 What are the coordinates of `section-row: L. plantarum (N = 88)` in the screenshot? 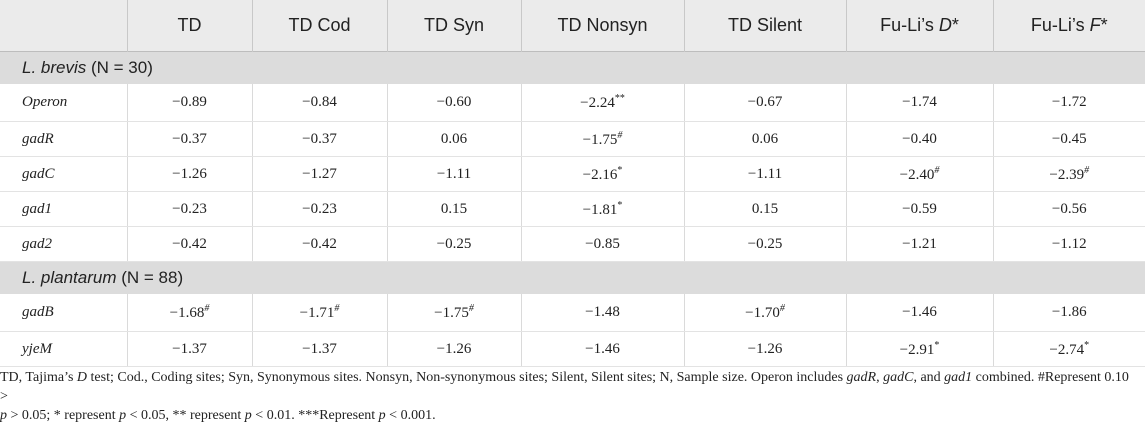 It's located at (572, 277).